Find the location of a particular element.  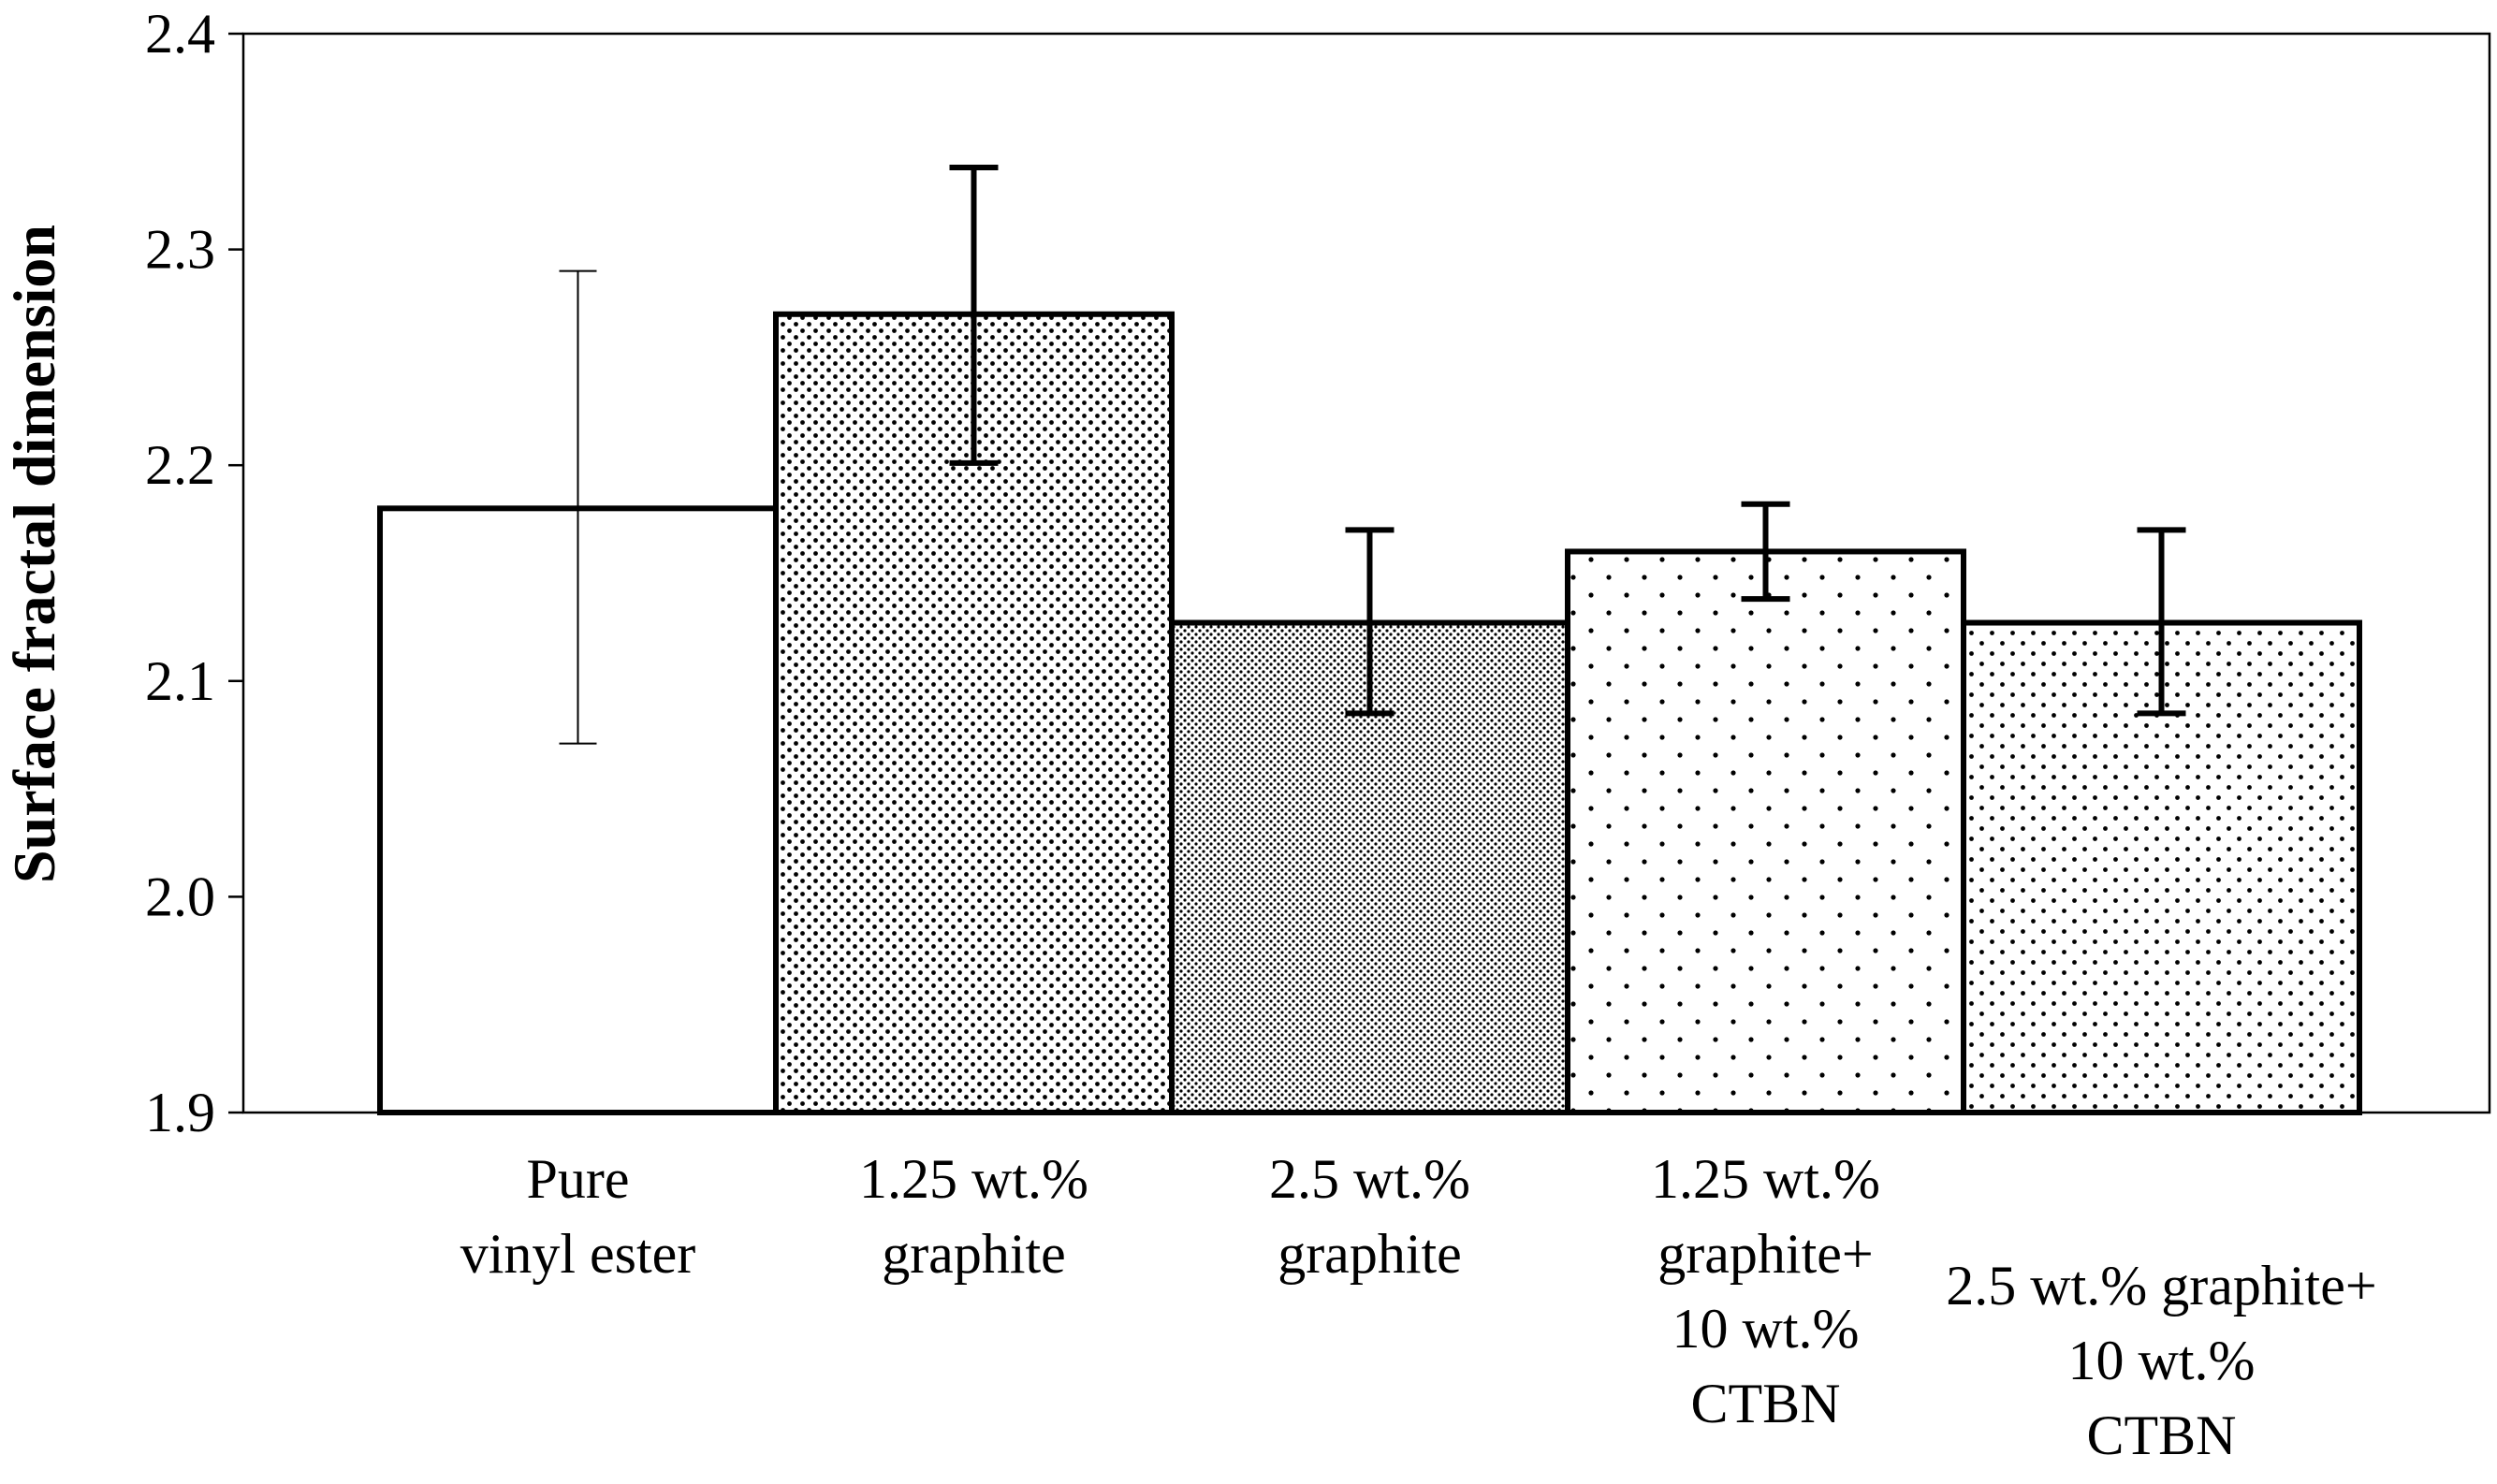

category-label-2-line-1: graphite is located at coordinates (1370, 1254).